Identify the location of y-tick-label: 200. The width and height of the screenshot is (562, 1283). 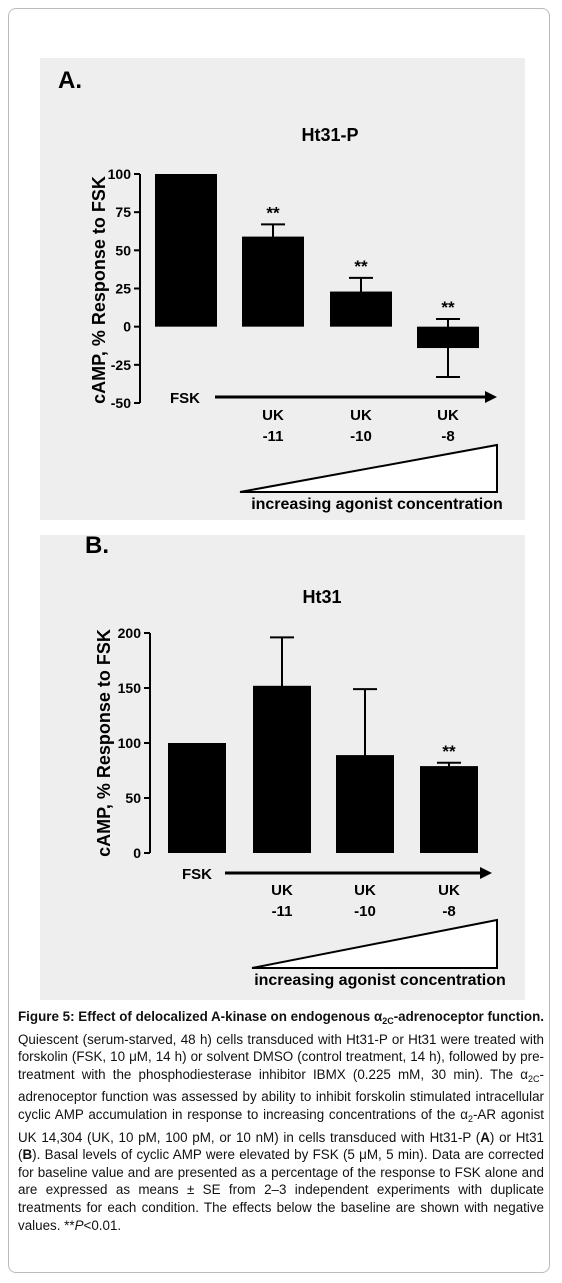
(130, 633).